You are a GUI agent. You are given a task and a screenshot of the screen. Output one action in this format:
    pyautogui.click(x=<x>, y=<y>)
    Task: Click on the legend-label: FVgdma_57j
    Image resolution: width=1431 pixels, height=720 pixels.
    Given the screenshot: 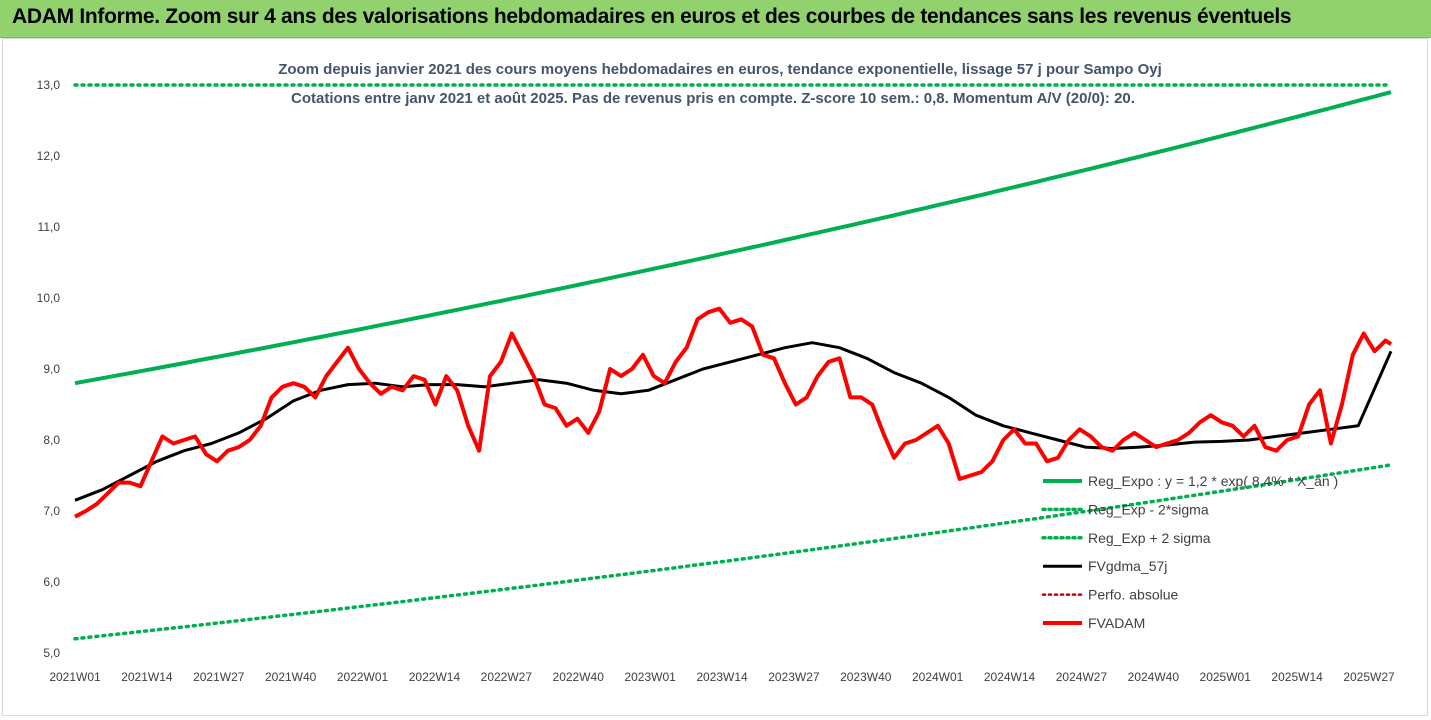 What is the action you would take?
    pyautogui.click(x=1127, y=566)
    